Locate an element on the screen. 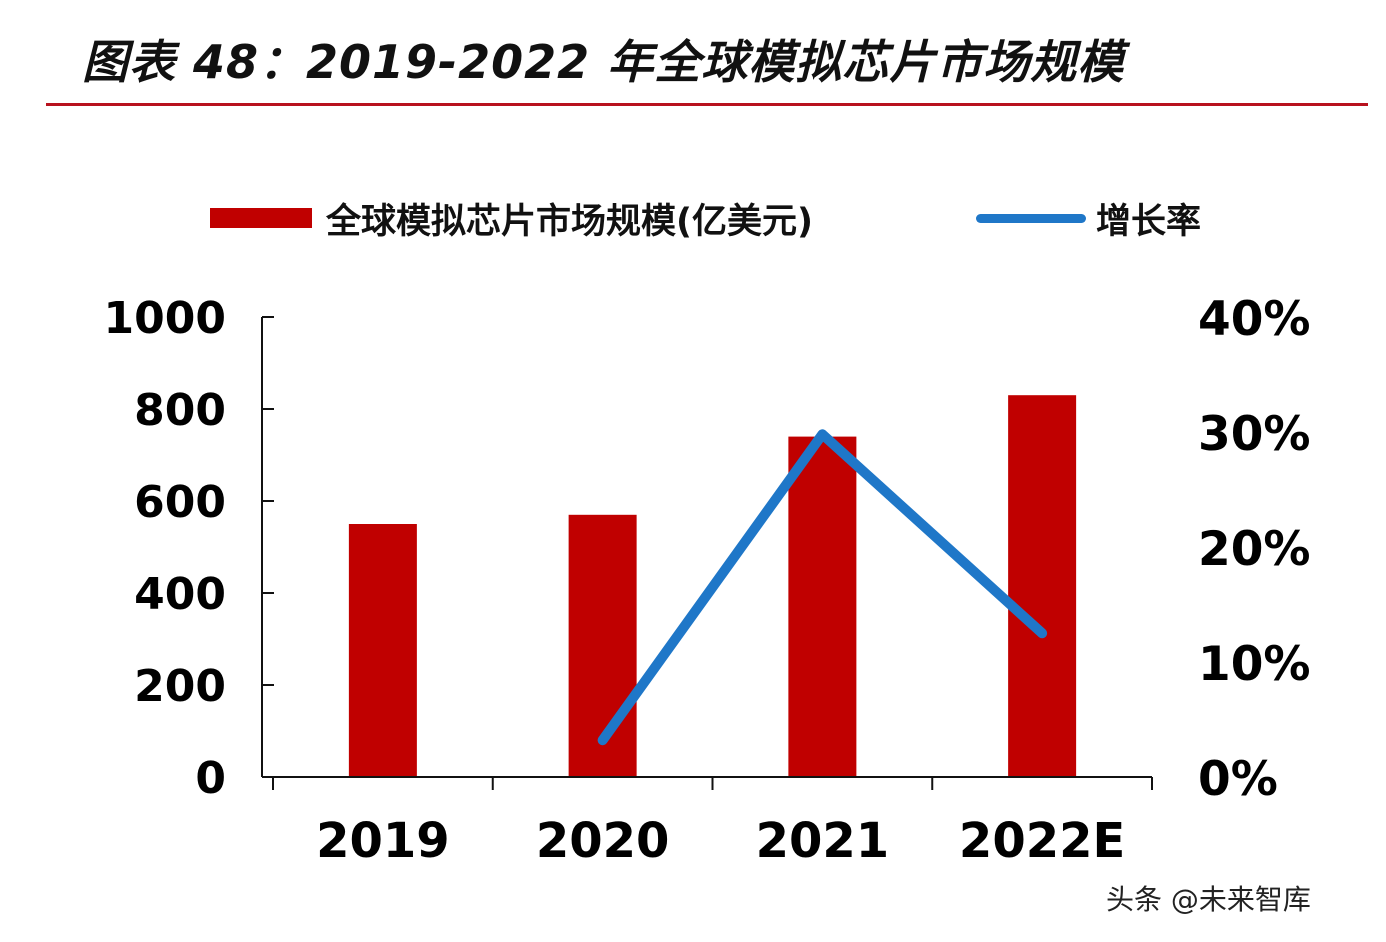 The image size is (1386, 942). left-tick-label: 800 is located at coordinates (180, 410).